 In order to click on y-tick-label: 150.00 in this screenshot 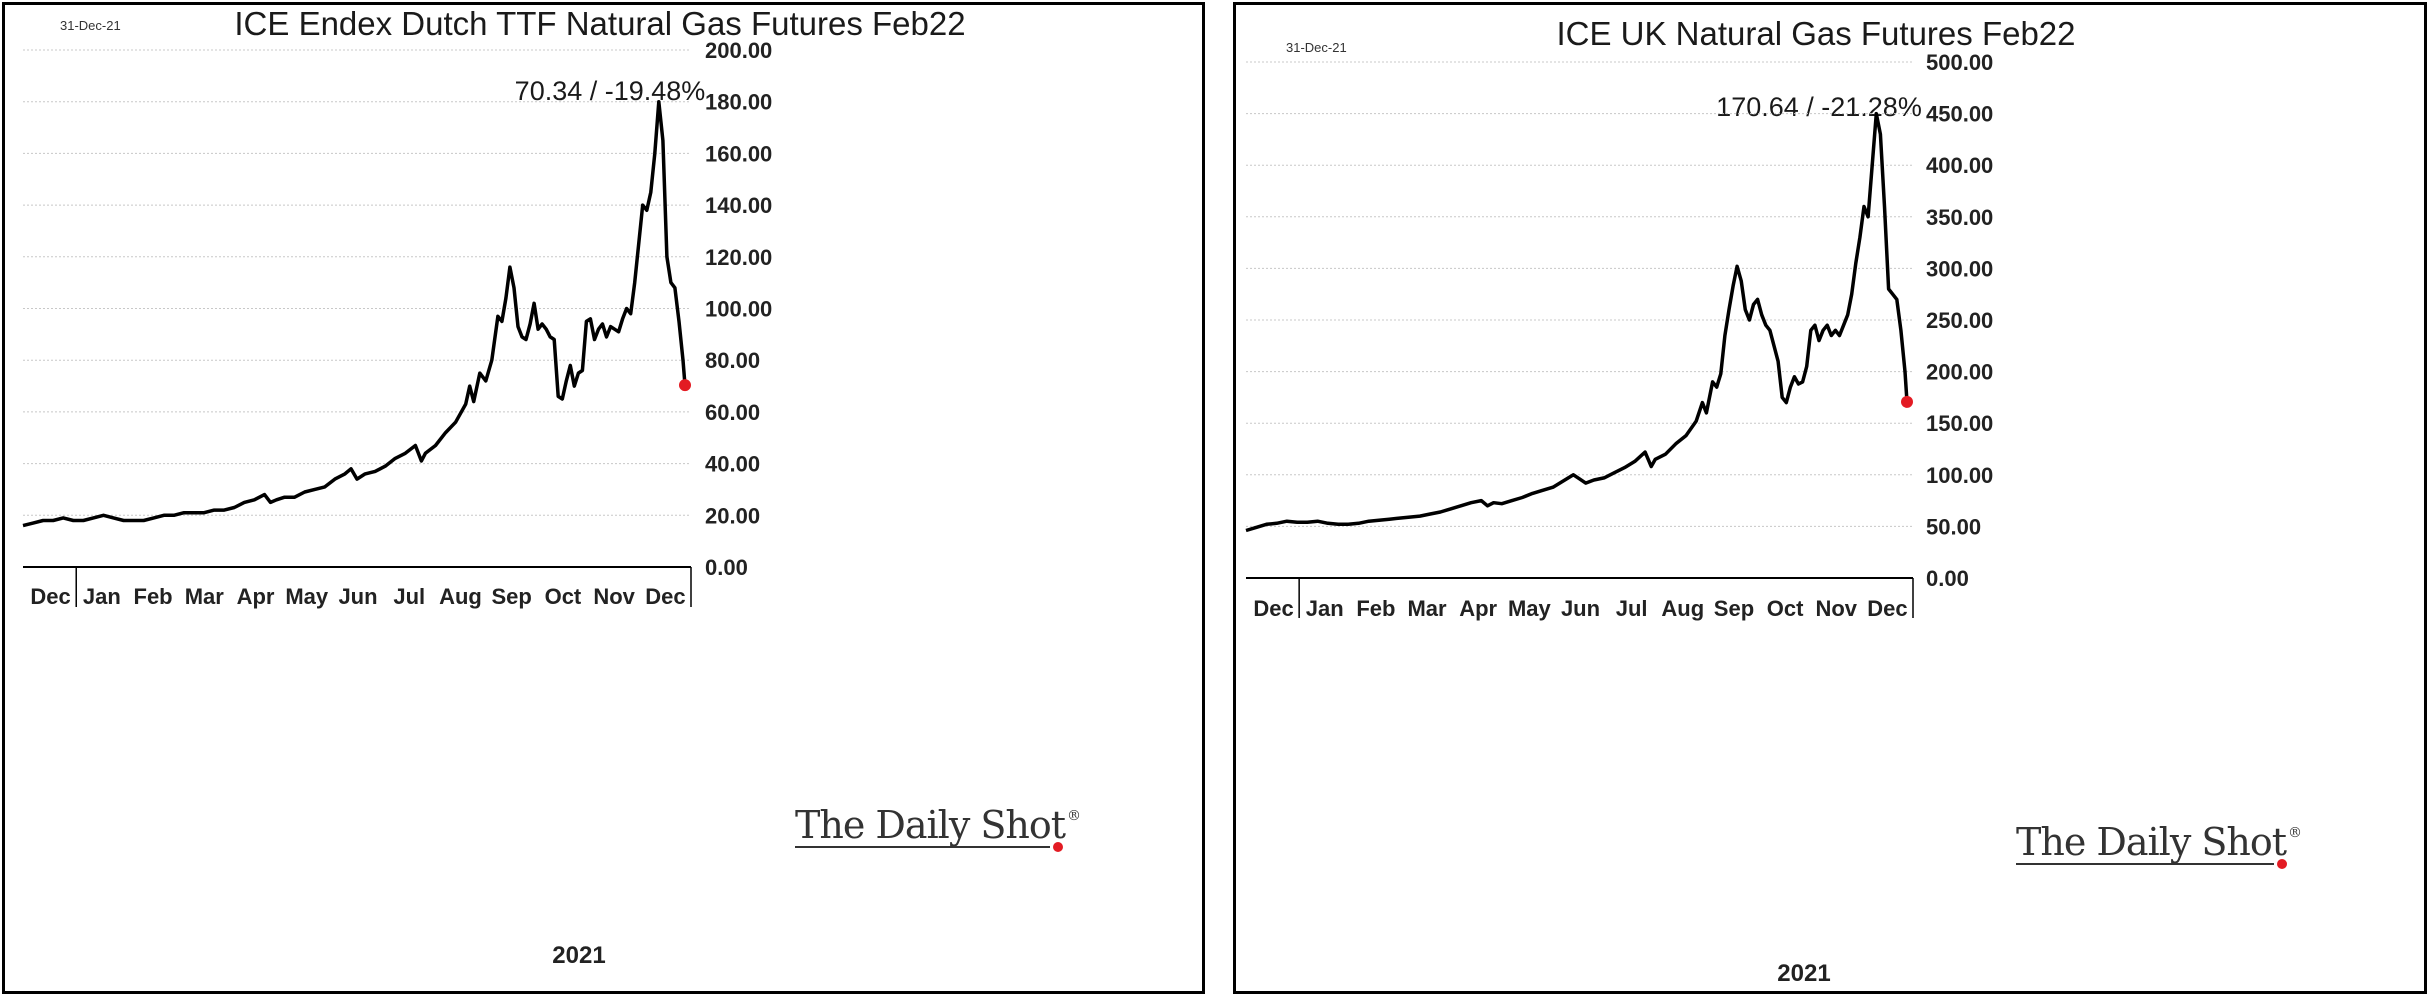, I will do `click(1959, 423)`.